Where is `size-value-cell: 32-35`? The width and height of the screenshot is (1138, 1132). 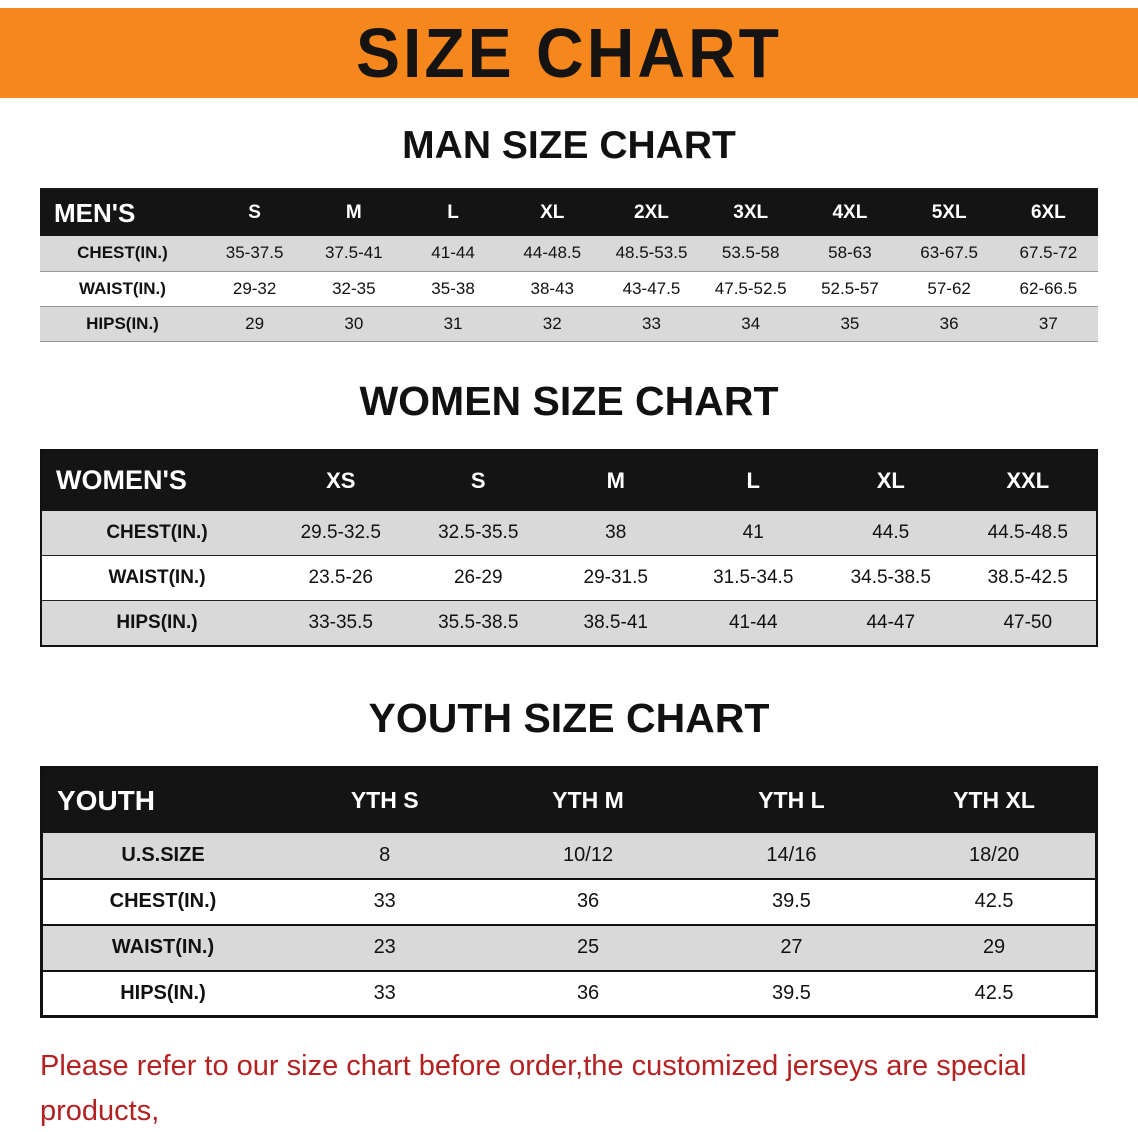 size-value-cell: 32-35 is located at coordinates (354, 288).